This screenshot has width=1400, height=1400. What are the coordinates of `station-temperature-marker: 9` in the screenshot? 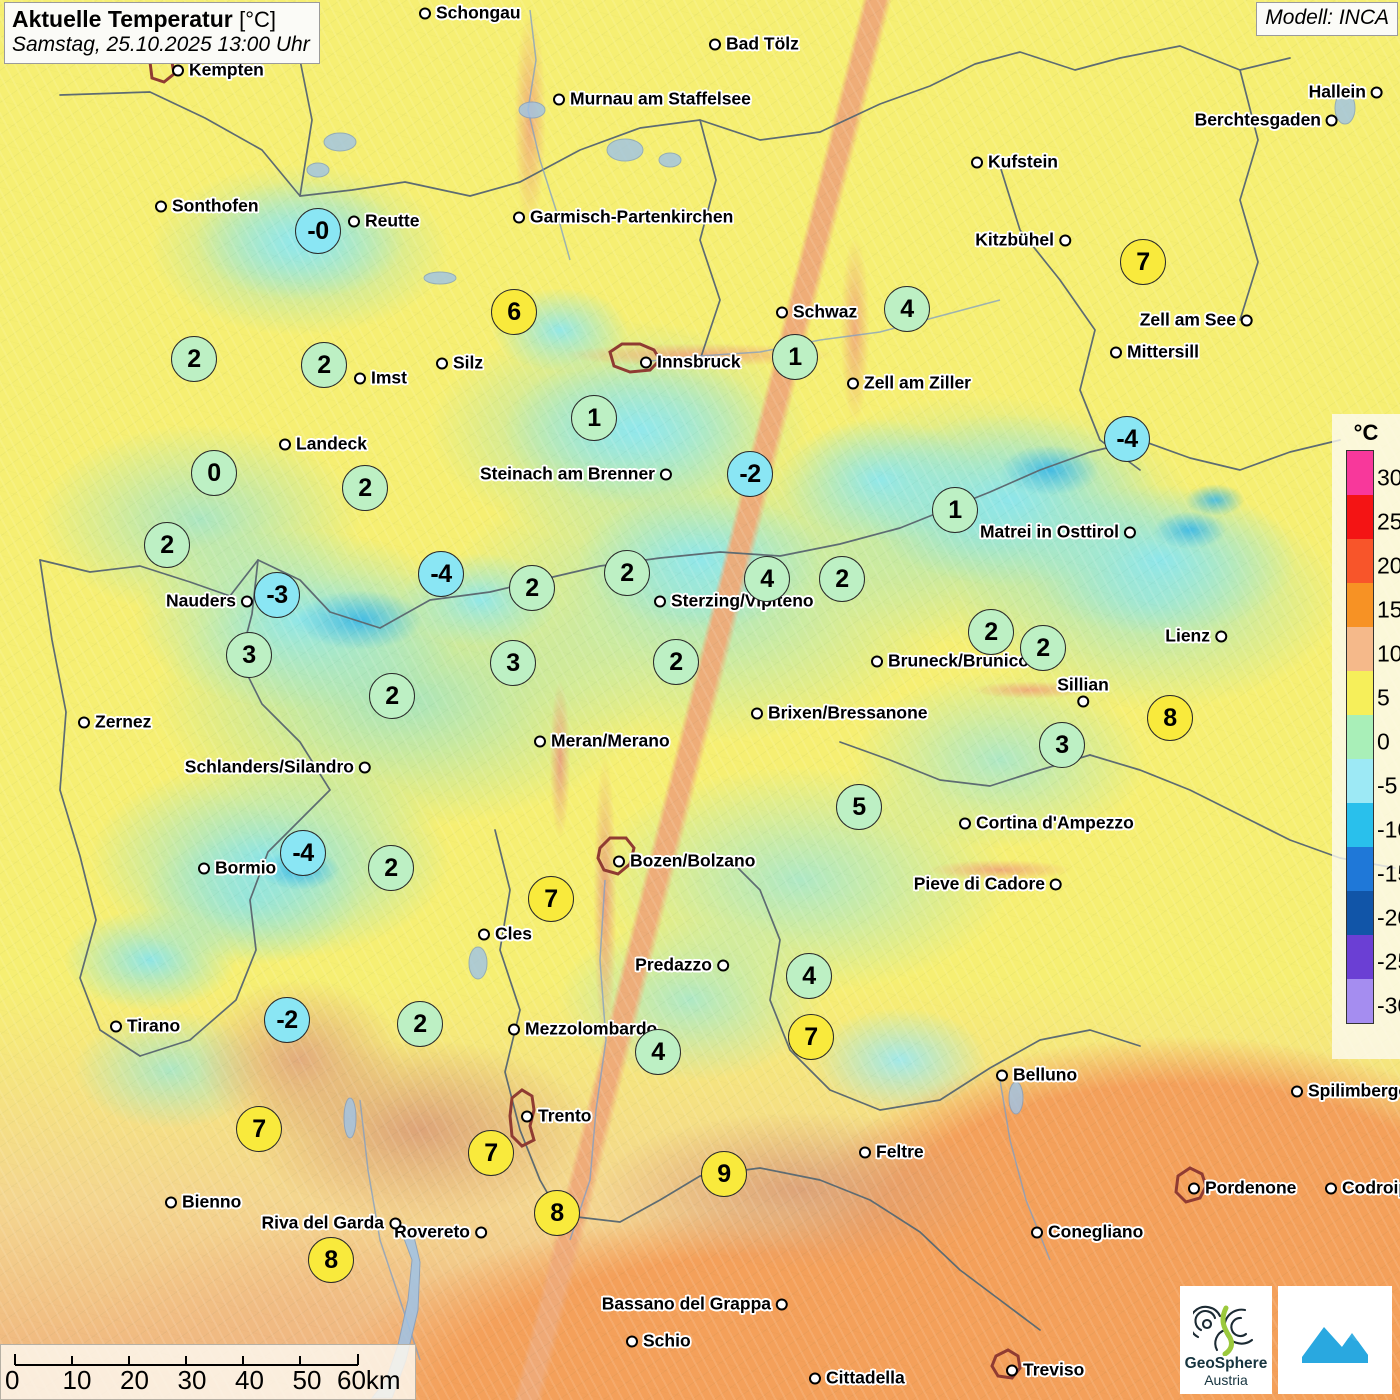 It's located at (724, 1174).